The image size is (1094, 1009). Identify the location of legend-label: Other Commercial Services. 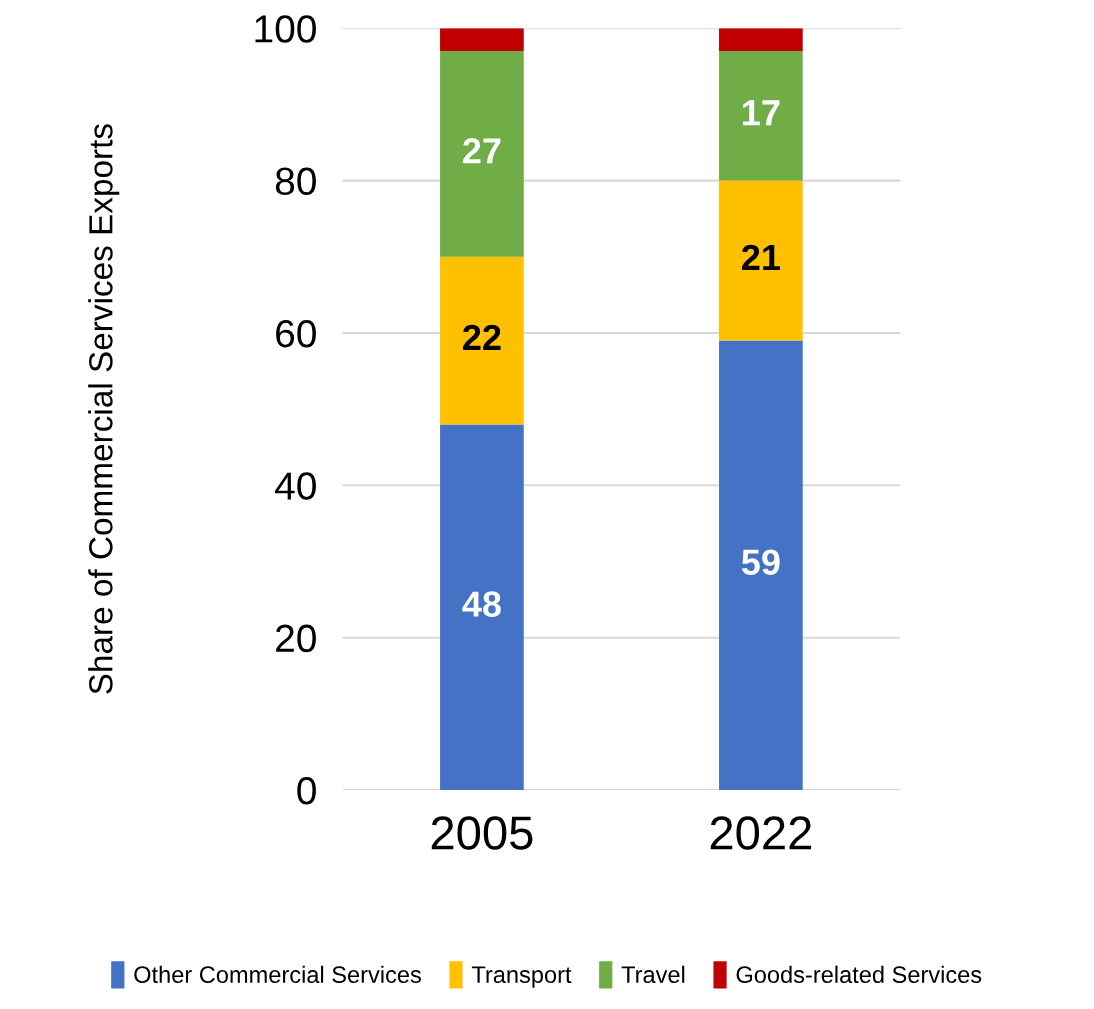
(277, 974).